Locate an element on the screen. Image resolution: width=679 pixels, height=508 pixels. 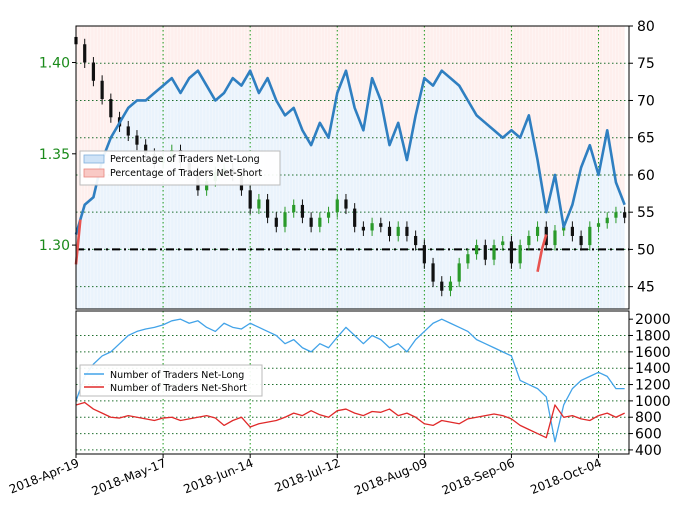
legend-label: Percentage of Traders Net-Long is located at coordinates (185, 159).